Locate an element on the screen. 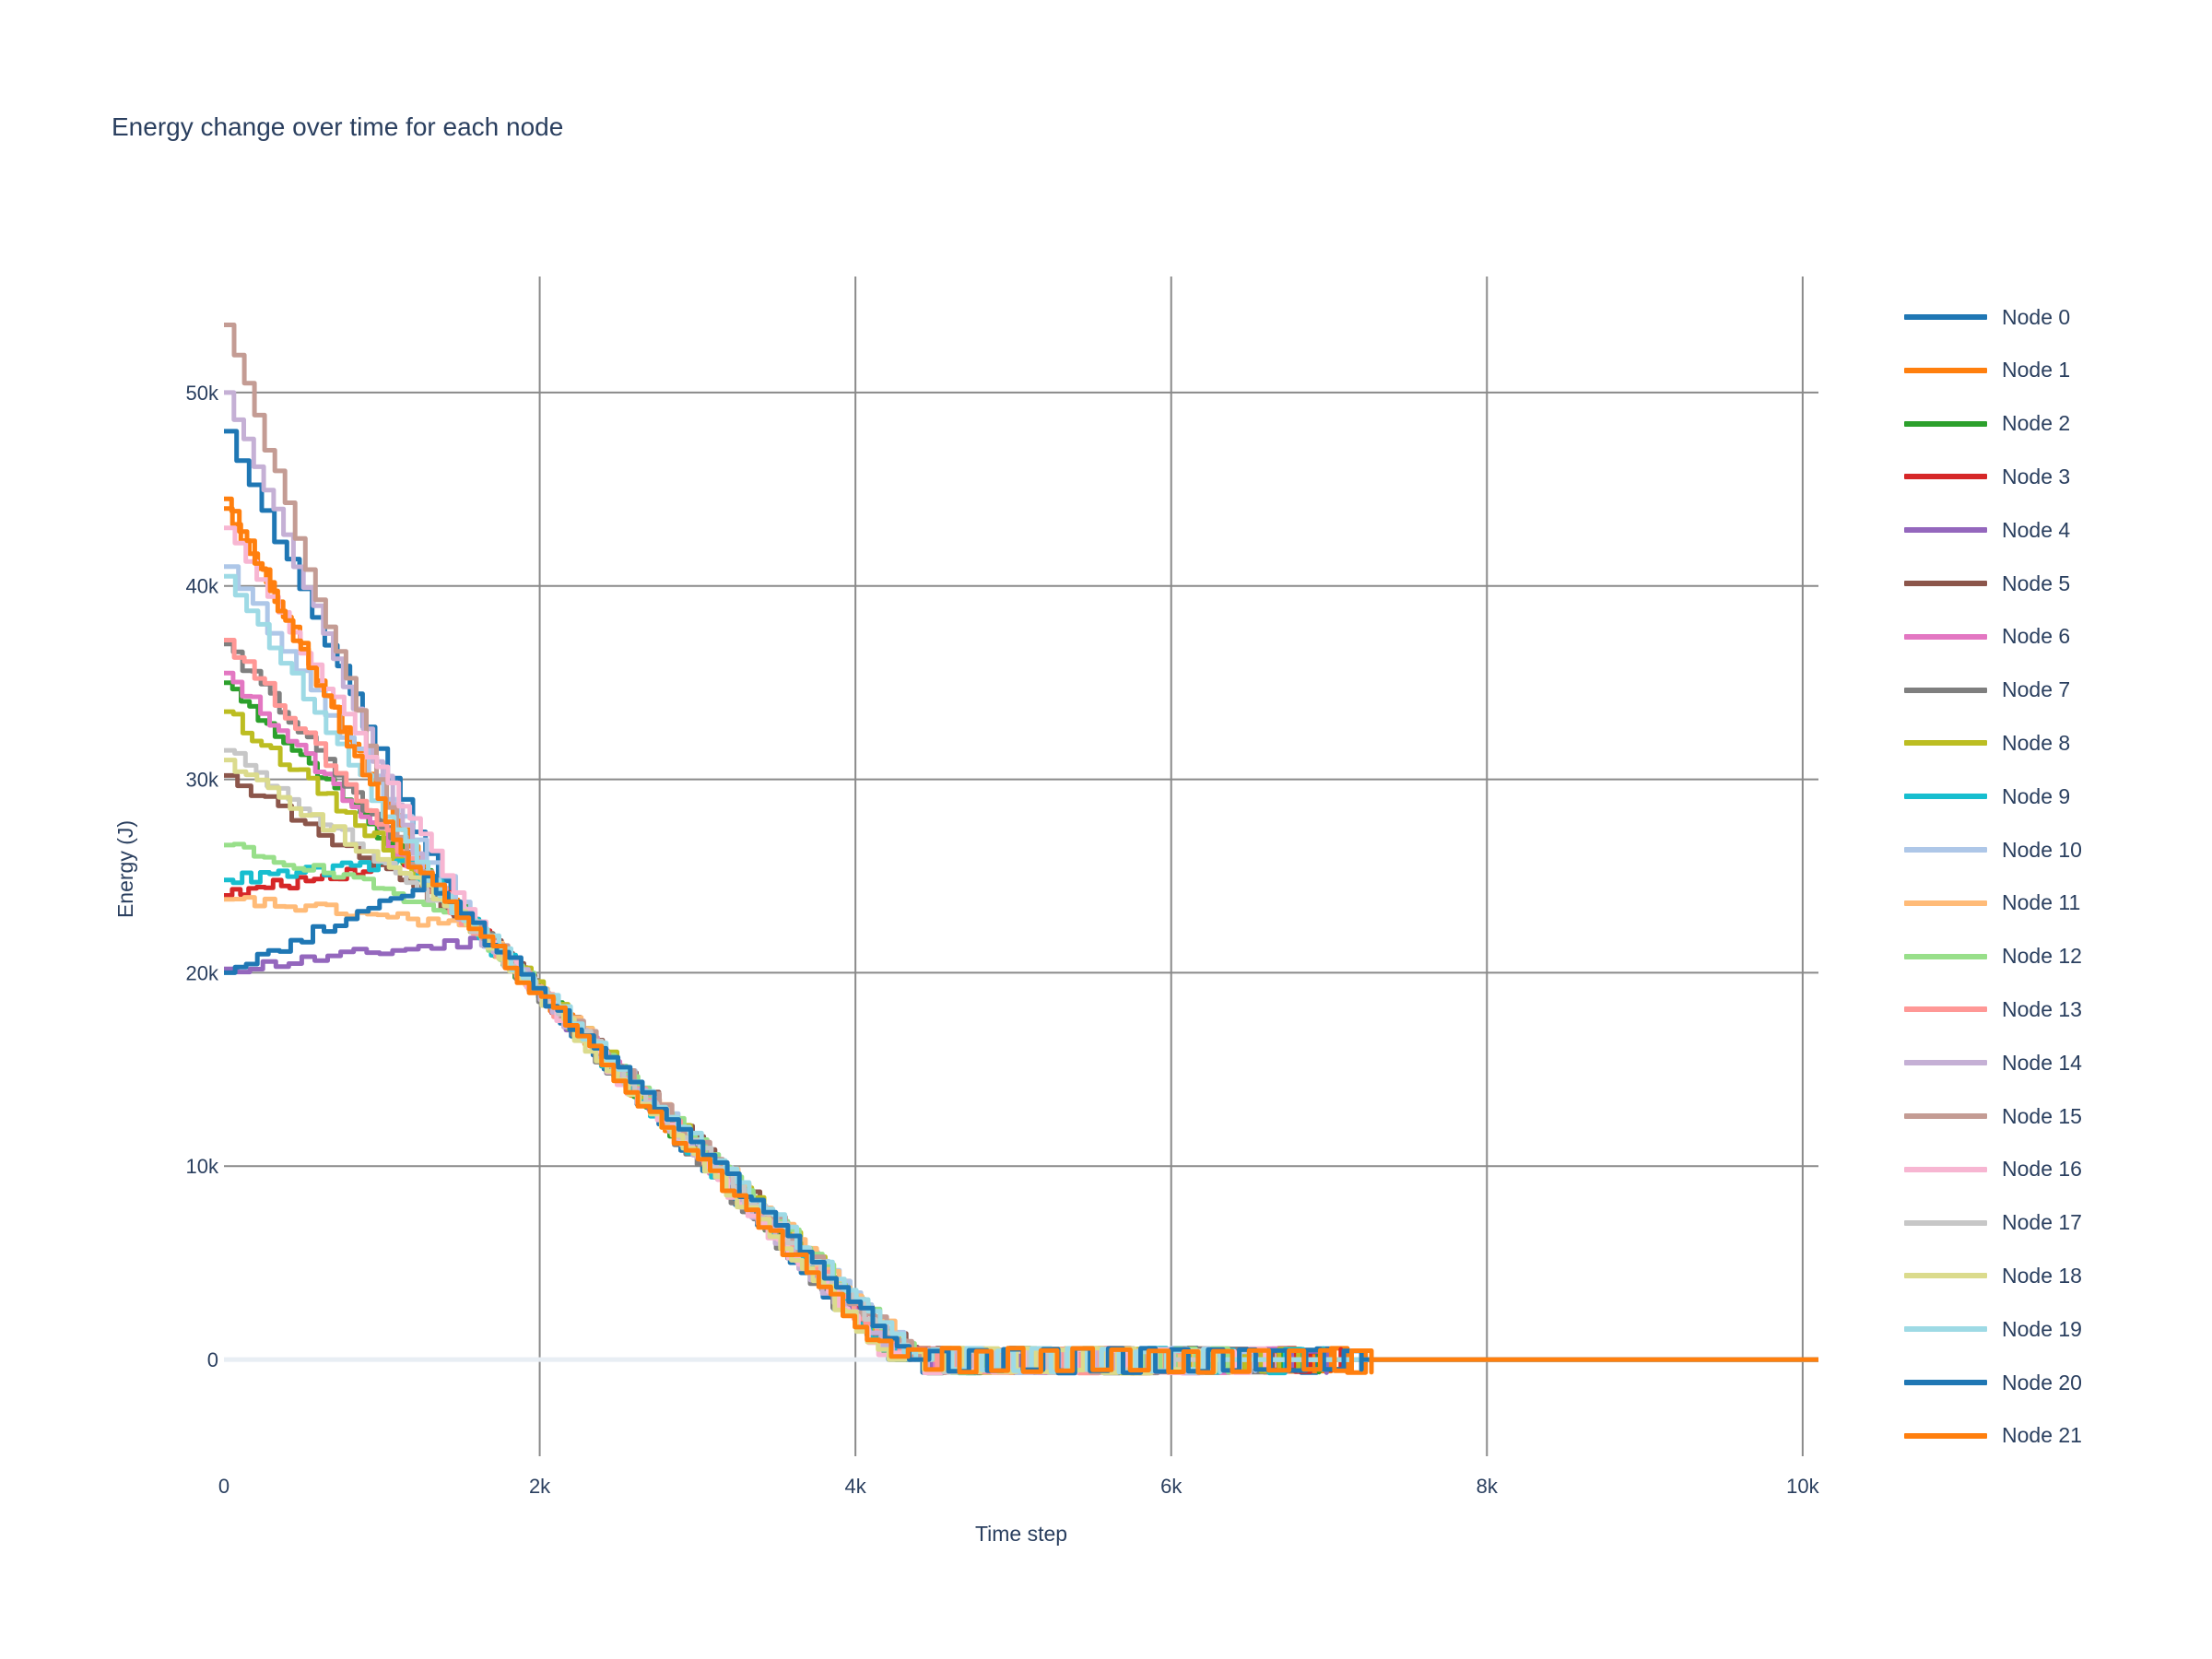  legend-label: Node 19 is located at coordinates (2042, 1328).